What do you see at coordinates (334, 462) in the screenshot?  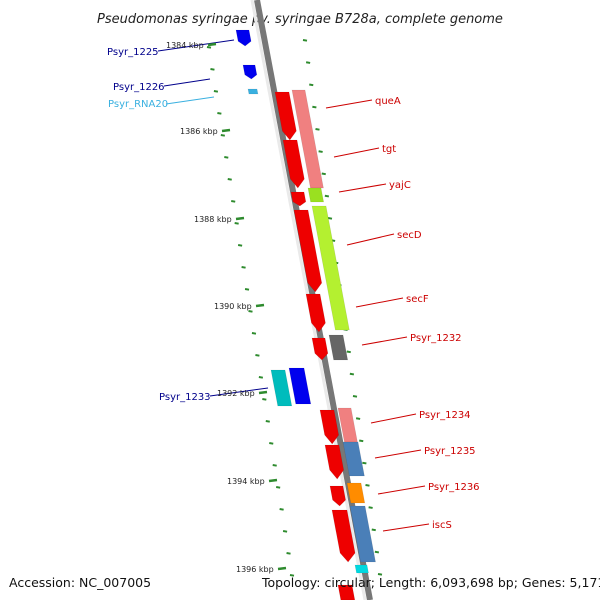 I see `psyr-1235-red-feature` at bounding box center [334, 462].